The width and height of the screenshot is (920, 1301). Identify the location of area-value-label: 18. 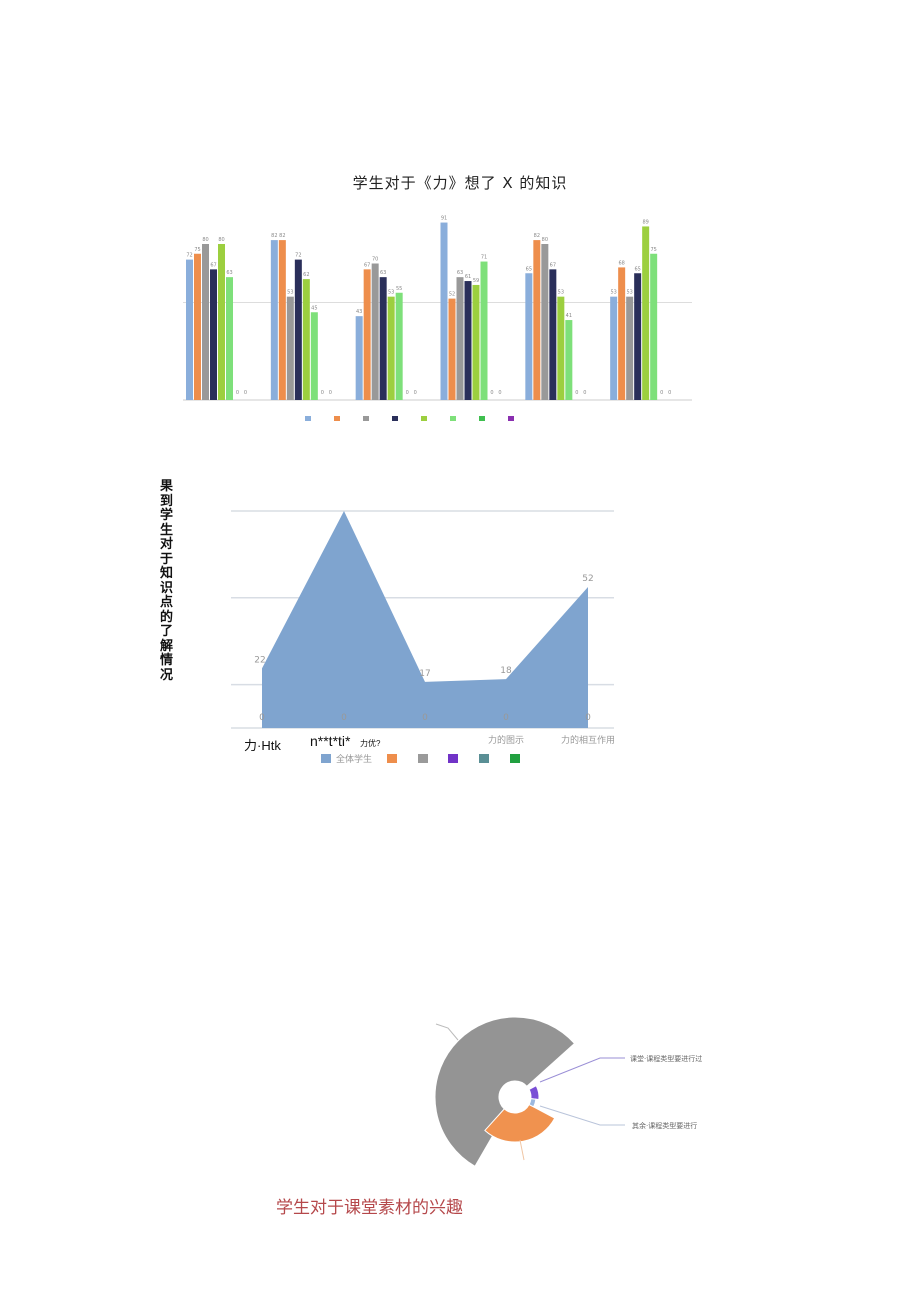
(506, 671).